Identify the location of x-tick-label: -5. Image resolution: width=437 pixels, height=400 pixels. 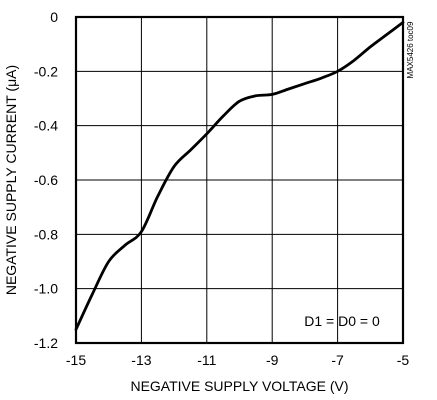
(403, 360).